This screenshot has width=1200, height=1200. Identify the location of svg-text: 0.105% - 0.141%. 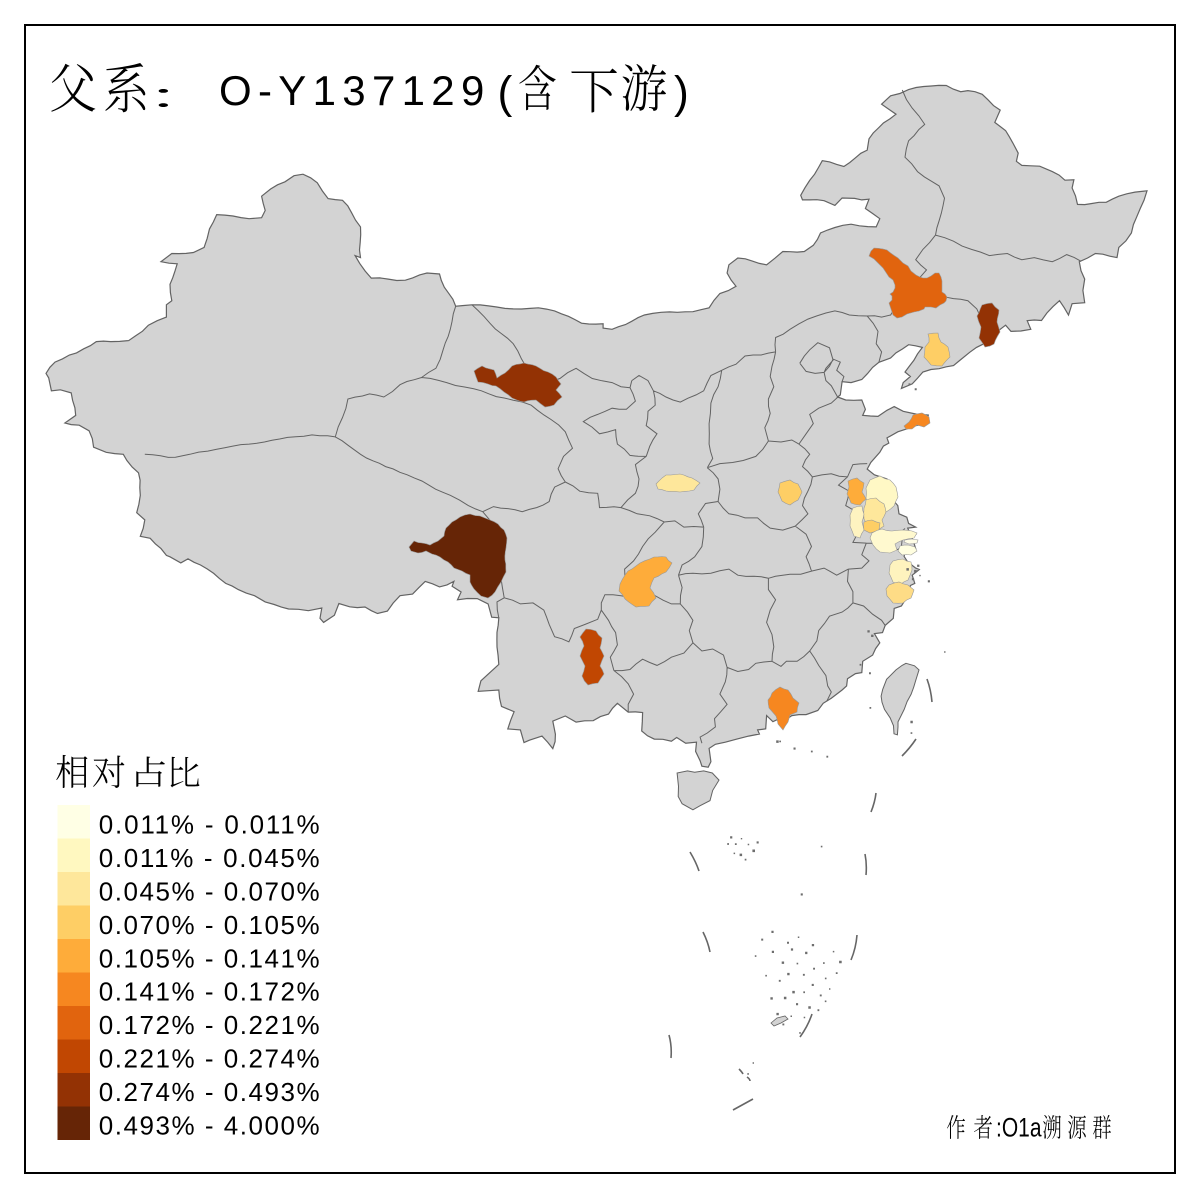
(209, 958).